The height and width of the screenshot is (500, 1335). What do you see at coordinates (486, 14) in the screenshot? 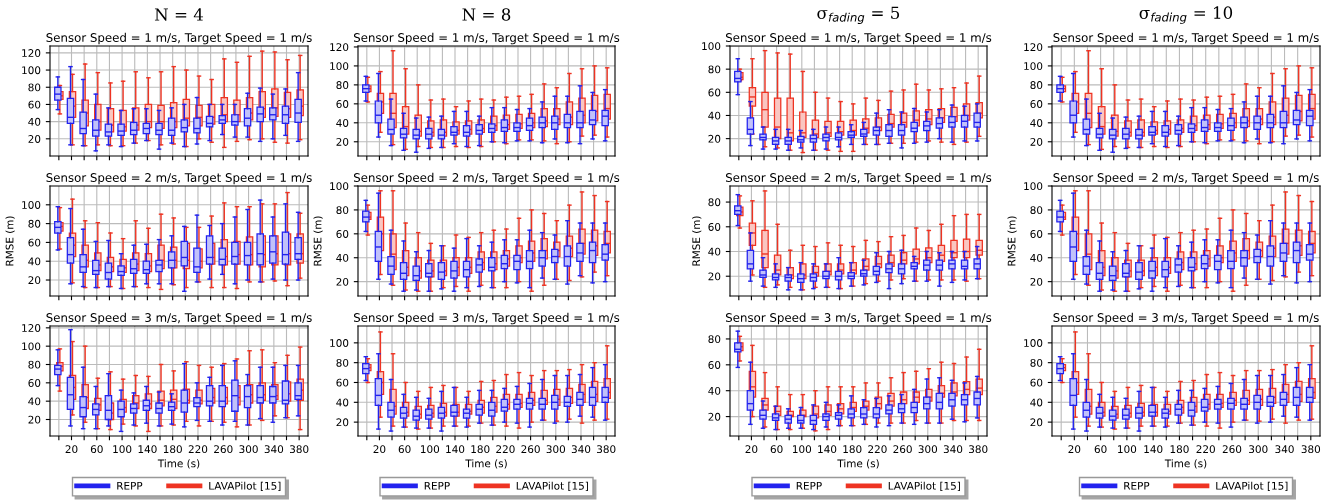
I see `chart-title: N = 8` at bounding box center [486, 14].